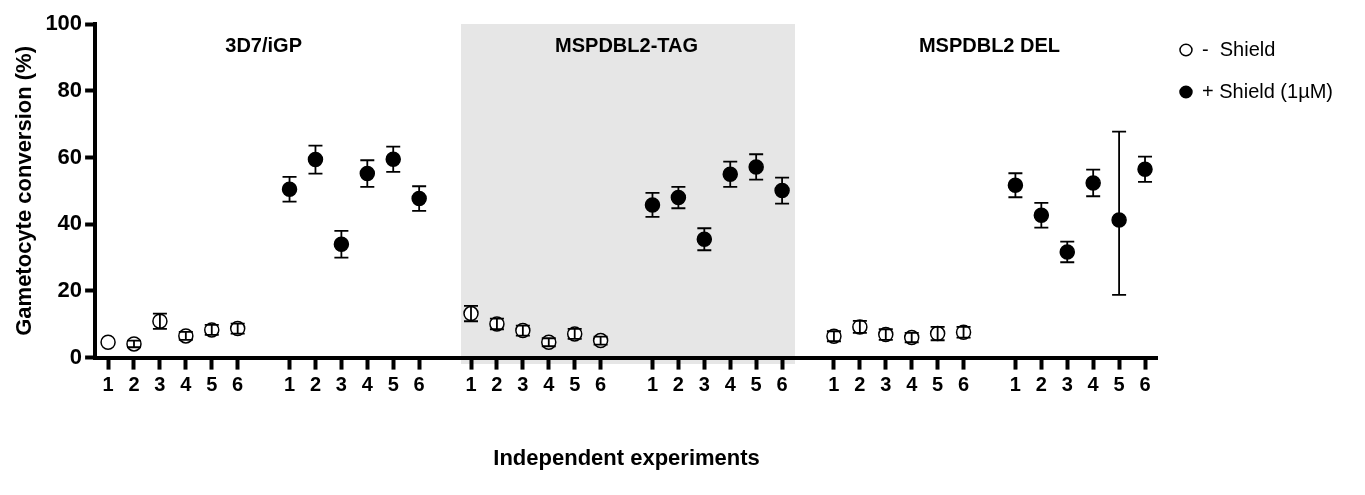 The image size is (1365, 495). Describe the element at coordinates (70, 223) in the screenshot. I see `y-tick-label: 40` at that location.